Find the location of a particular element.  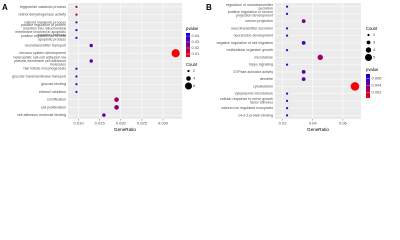

colorbar-label: 0.04 is located at coordinates (196, 35).